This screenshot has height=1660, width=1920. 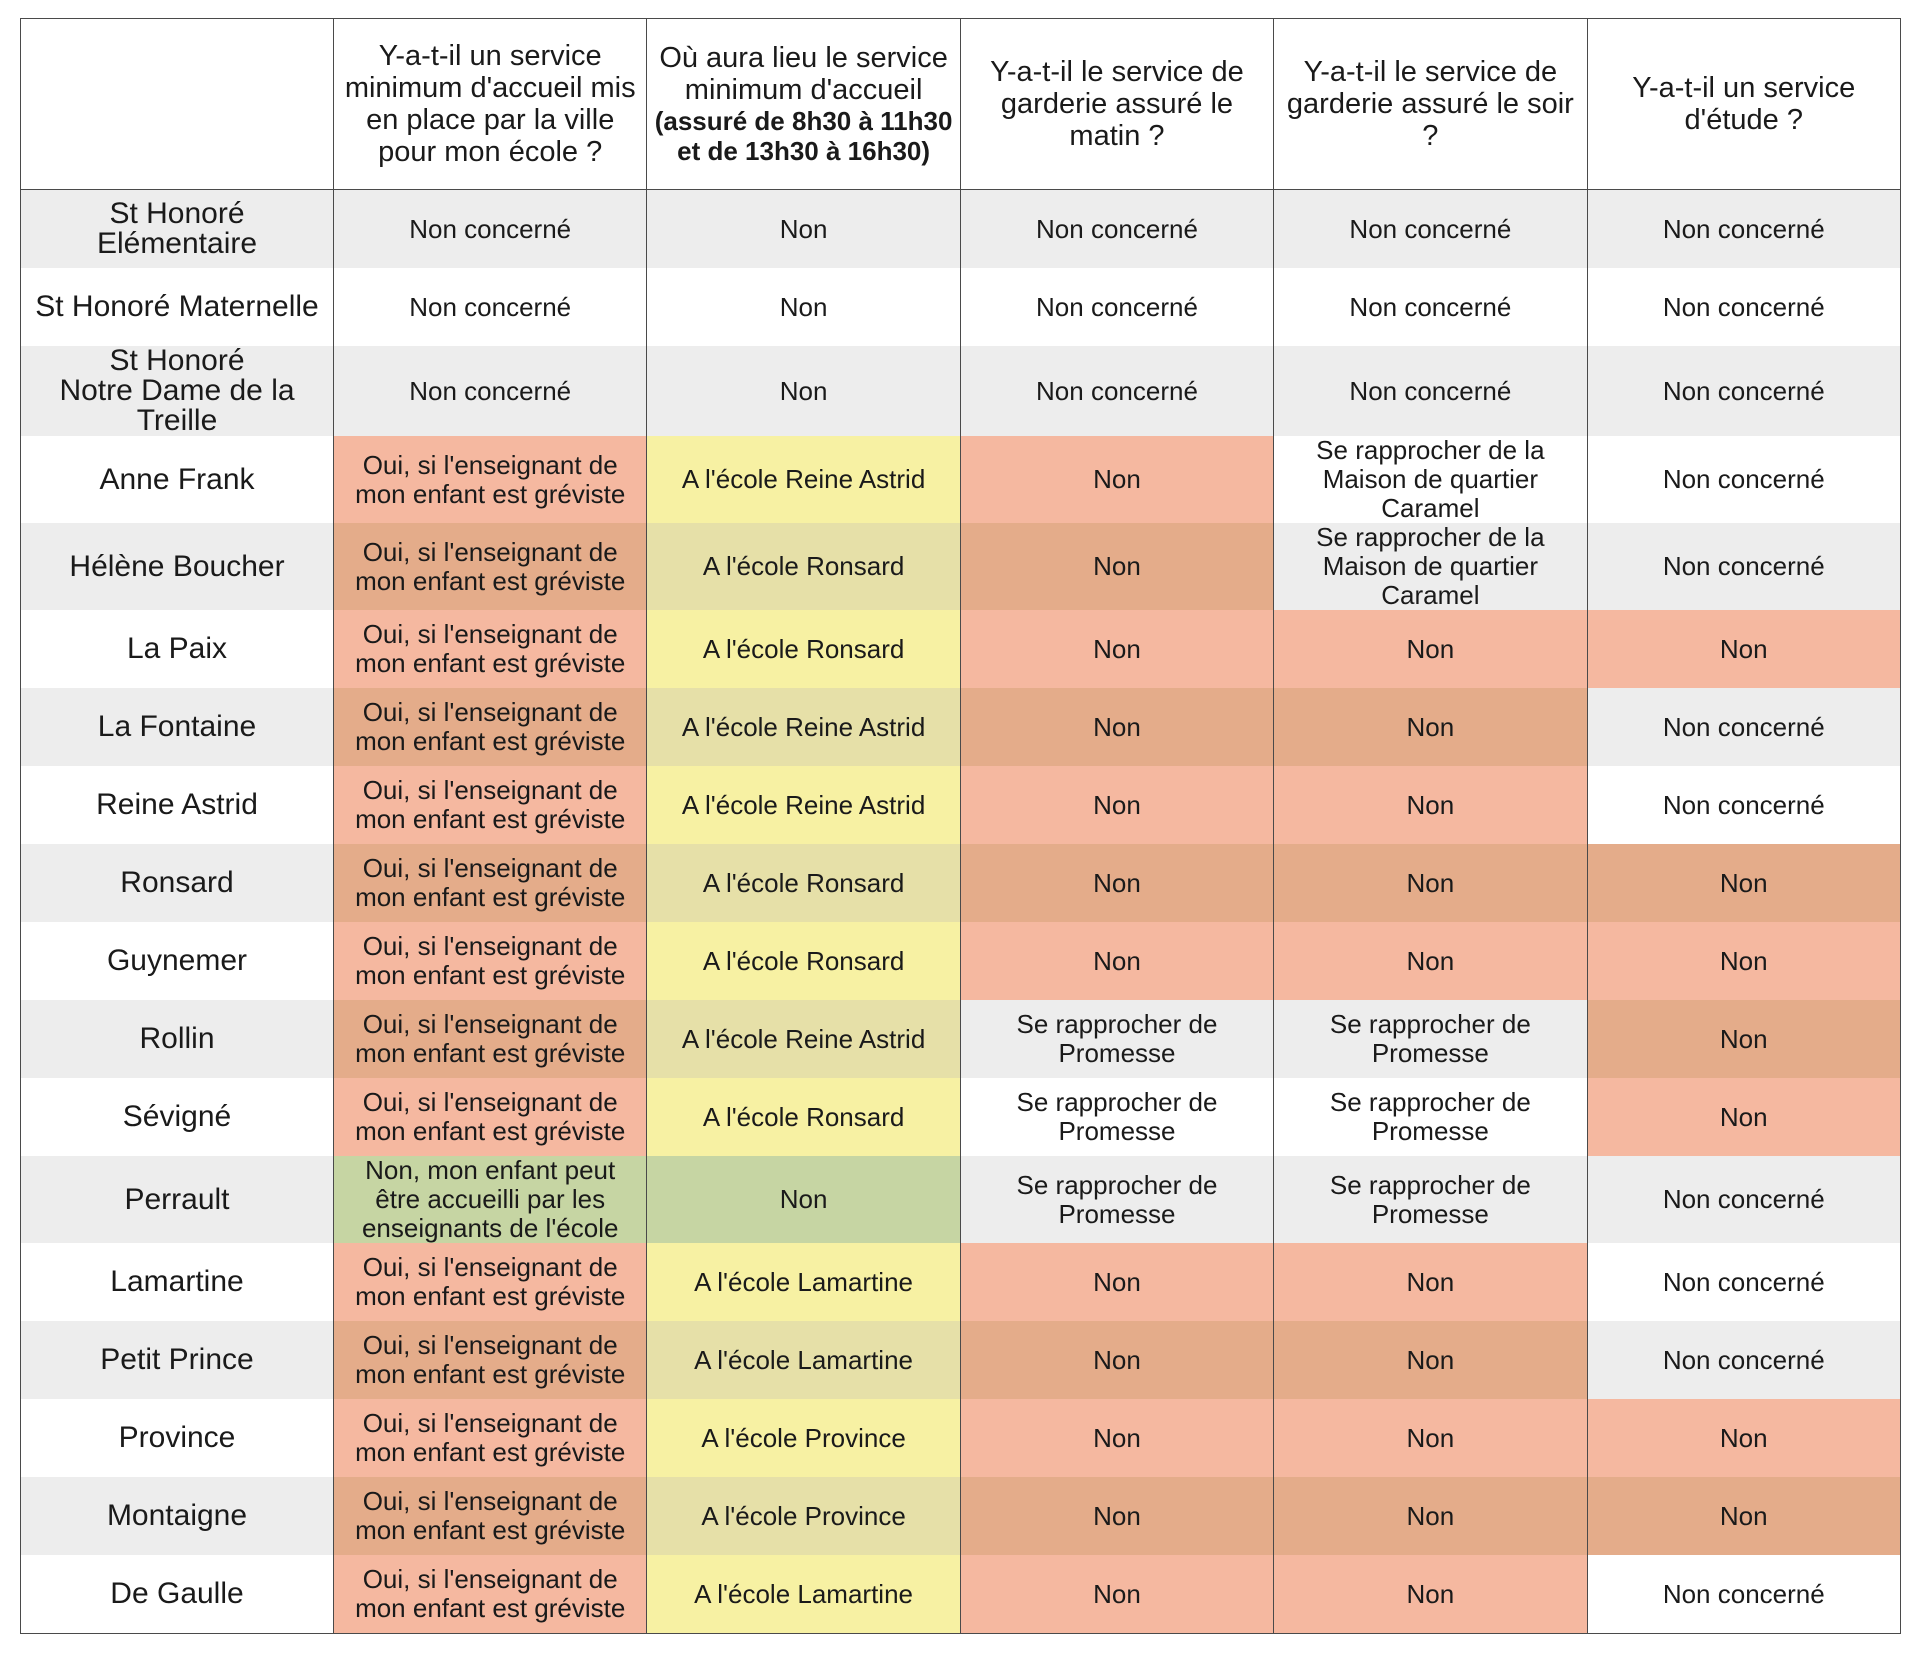 What do you see at coordinates (177, 228) in the screenshot?
I see `school-name-cell: St Honoré Elémentaire` at bounding box center [177, 228].